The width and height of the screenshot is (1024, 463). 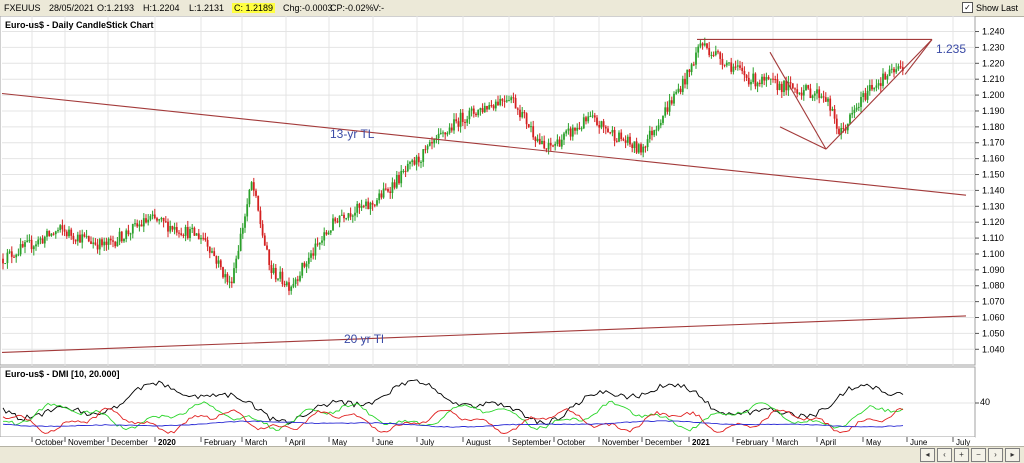 I want to click on price-y-tick: 1.230, so click(x=993, y=47).